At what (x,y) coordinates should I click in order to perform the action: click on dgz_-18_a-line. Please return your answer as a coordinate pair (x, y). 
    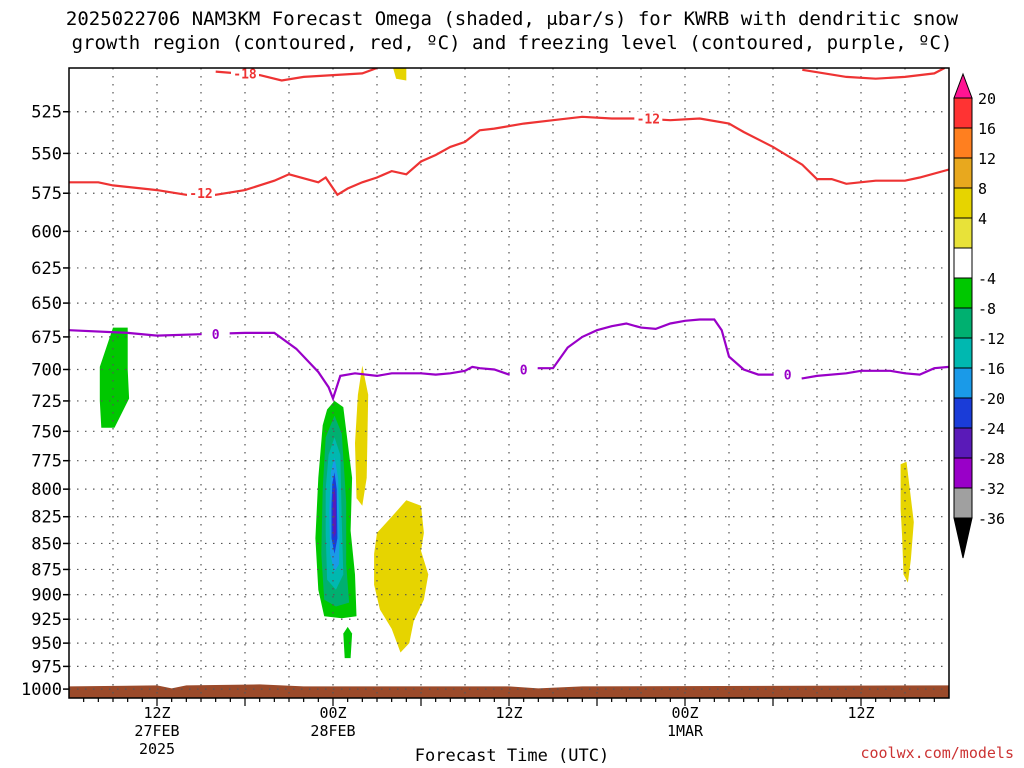
    Looking at the image, I should click on (296, 75).